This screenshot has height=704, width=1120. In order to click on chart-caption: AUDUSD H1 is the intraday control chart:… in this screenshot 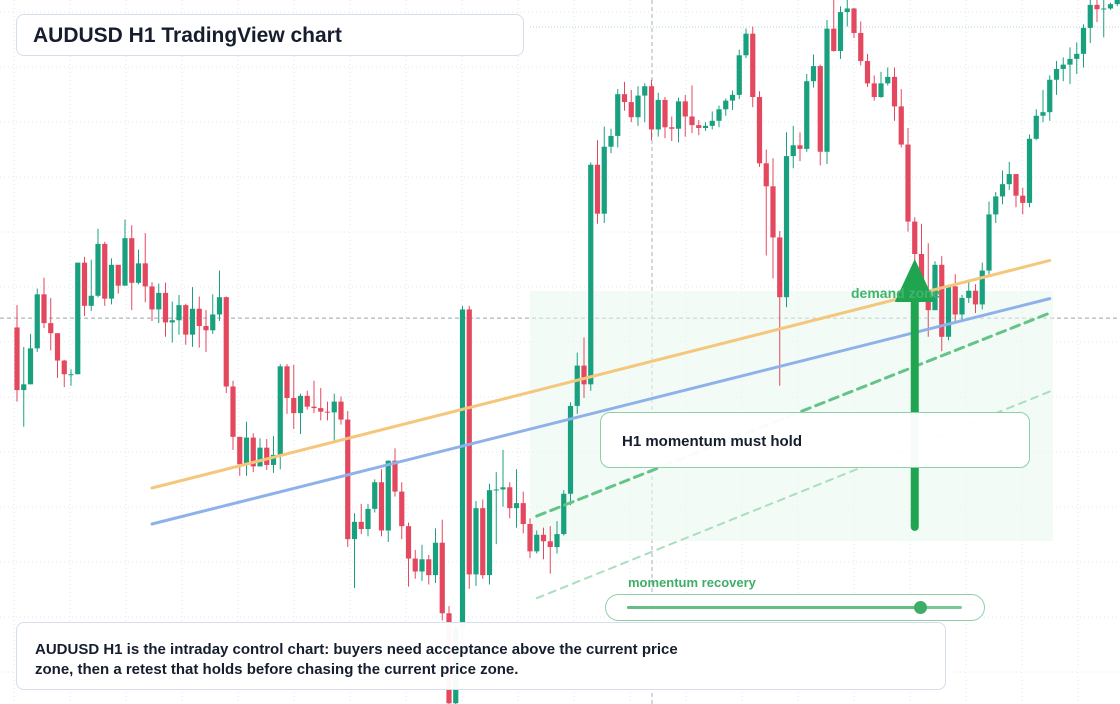, I will do `click(481, 656)`.